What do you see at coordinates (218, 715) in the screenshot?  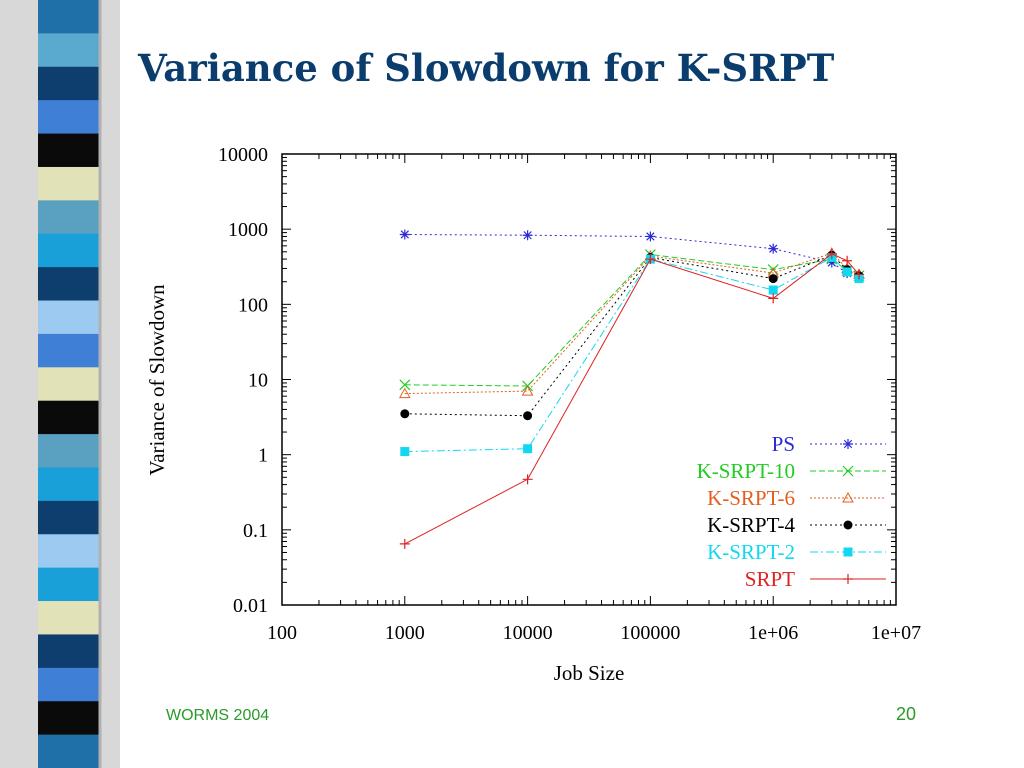 I see `footer-conference: WORMS 2004` at bounding box center [218, 715].